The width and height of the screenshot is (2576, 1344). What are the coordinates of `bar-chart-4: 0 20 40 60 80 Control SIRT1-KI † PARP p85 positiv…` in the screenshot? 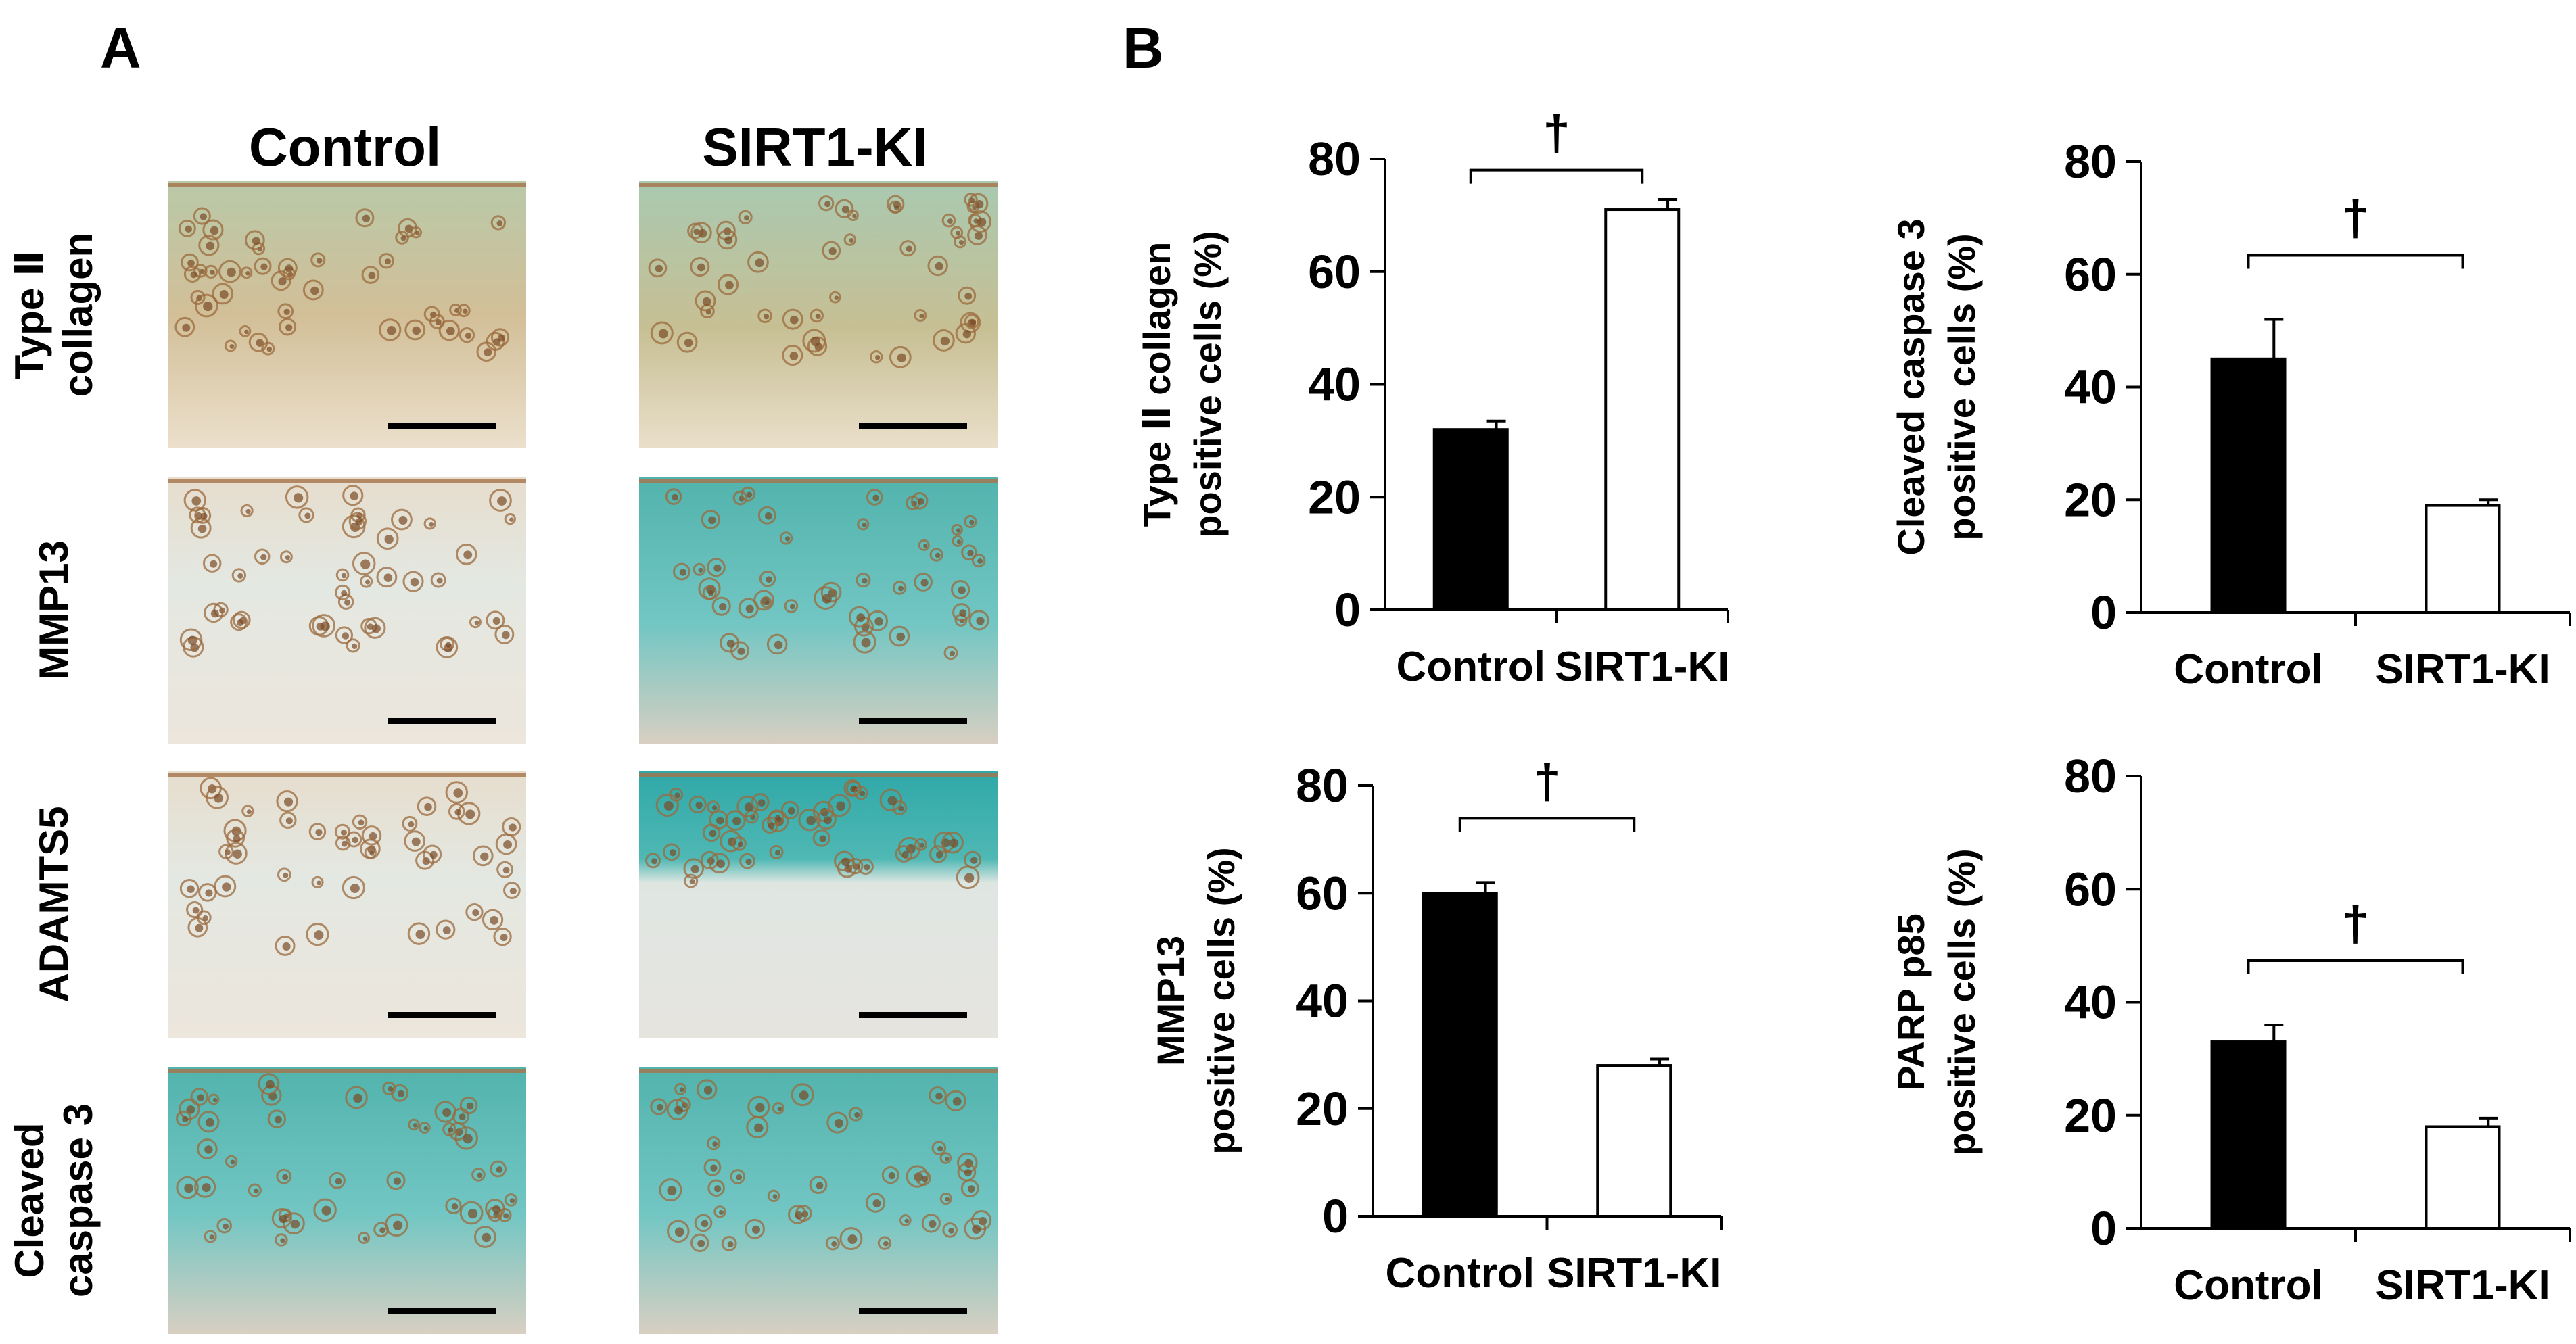 It's located at (2230, 1029).